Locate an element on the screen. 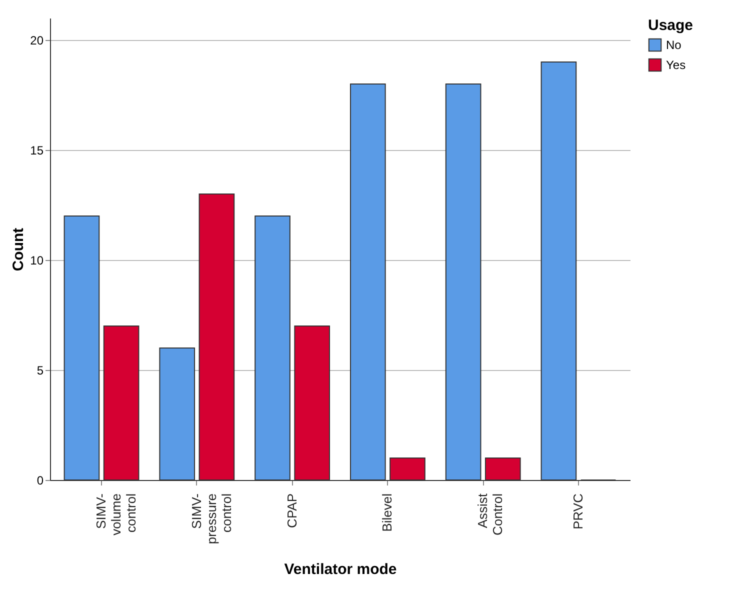  x-tick-label: SIMV-pressure control is located at coordinates (211, 518).